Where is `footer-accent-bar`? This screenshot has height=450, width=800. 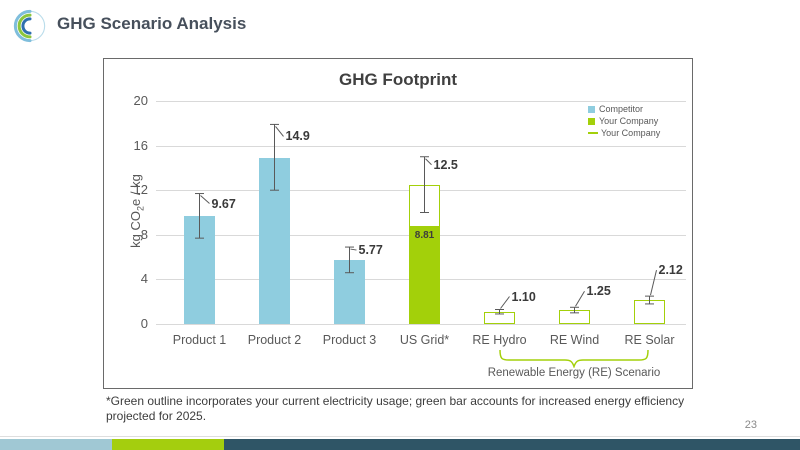 footer-accent-bar is located at coordinates (400, 444).